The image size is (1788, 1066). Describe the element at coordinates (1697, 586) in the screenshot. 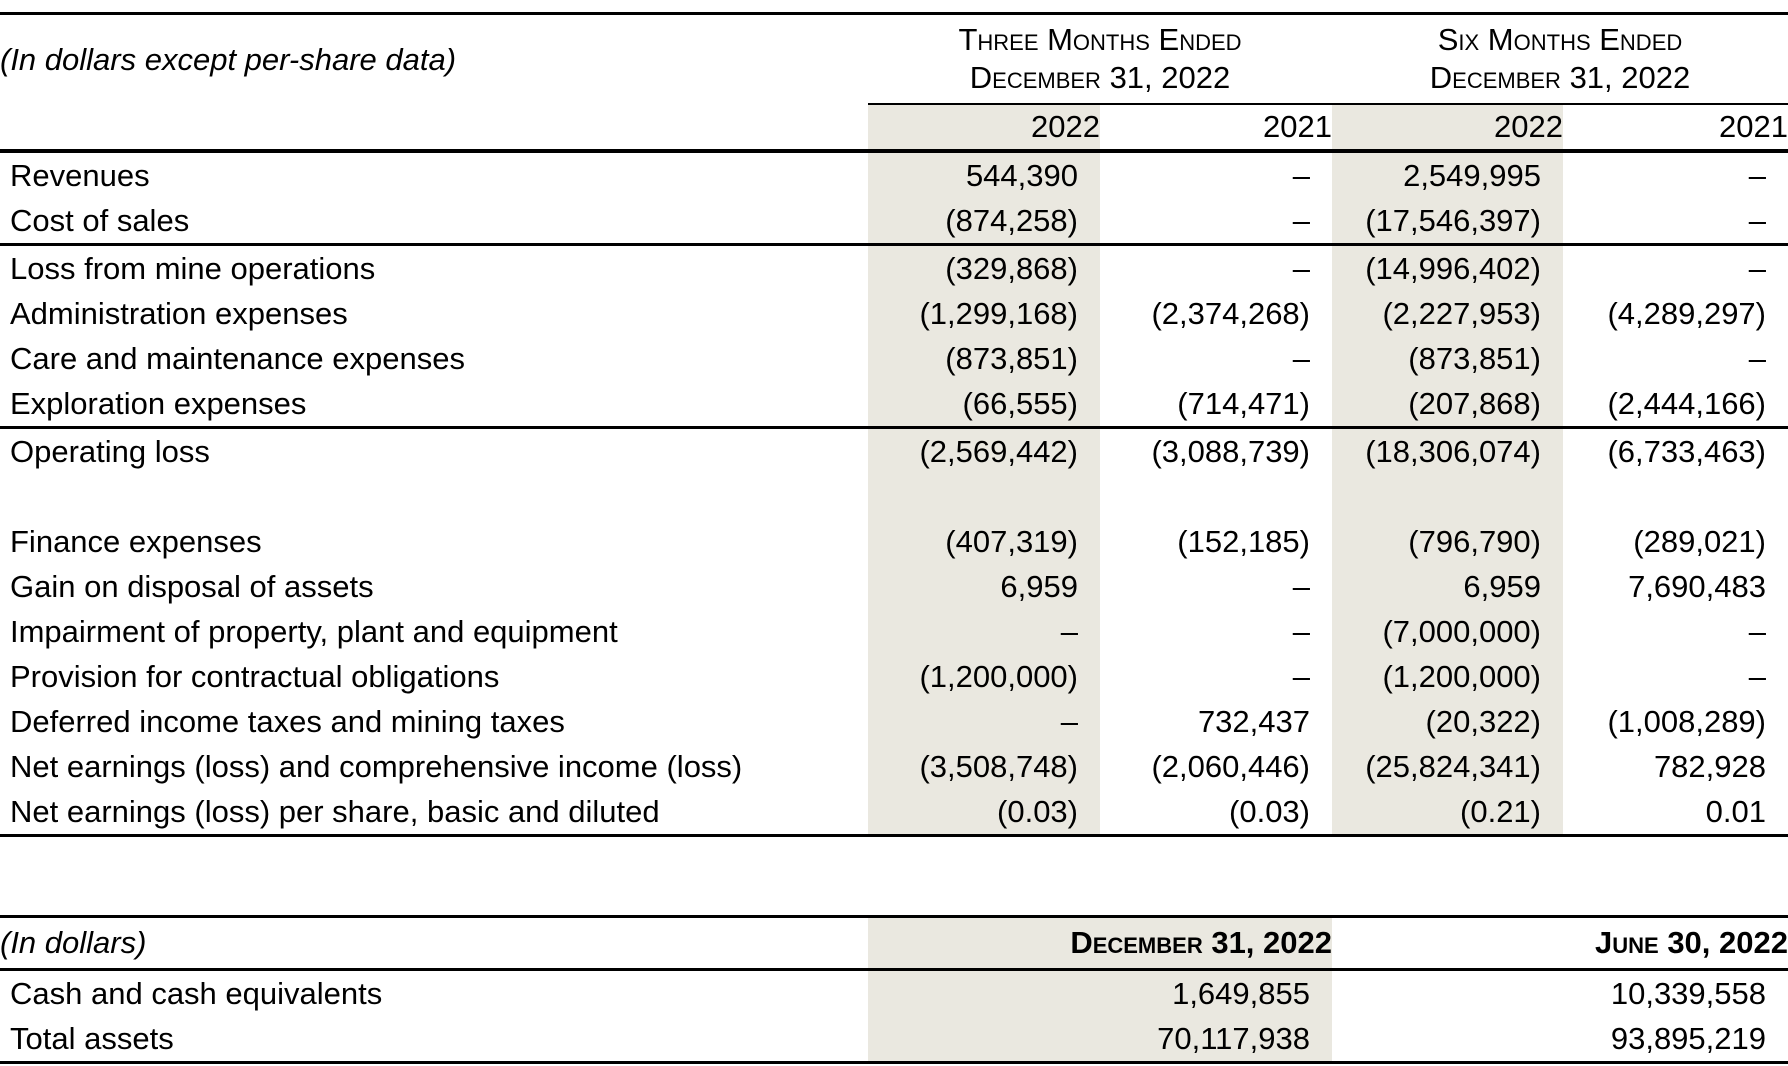

I see `value-cell: 7,690,483` at that location.